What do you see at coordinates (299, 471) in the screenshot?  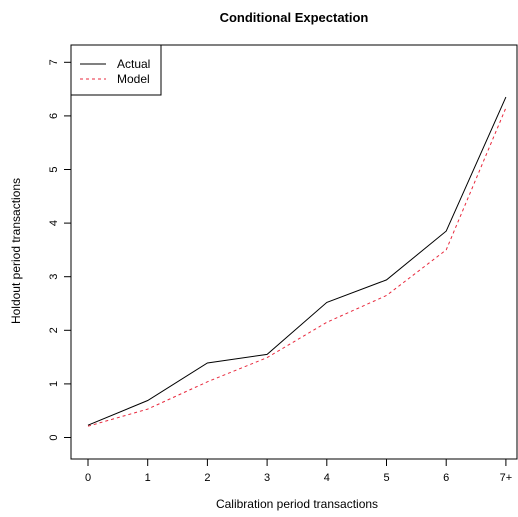 I see `x-axis: 0 1 2 3 4 5 6 7+` at bounding box center [299, 471].